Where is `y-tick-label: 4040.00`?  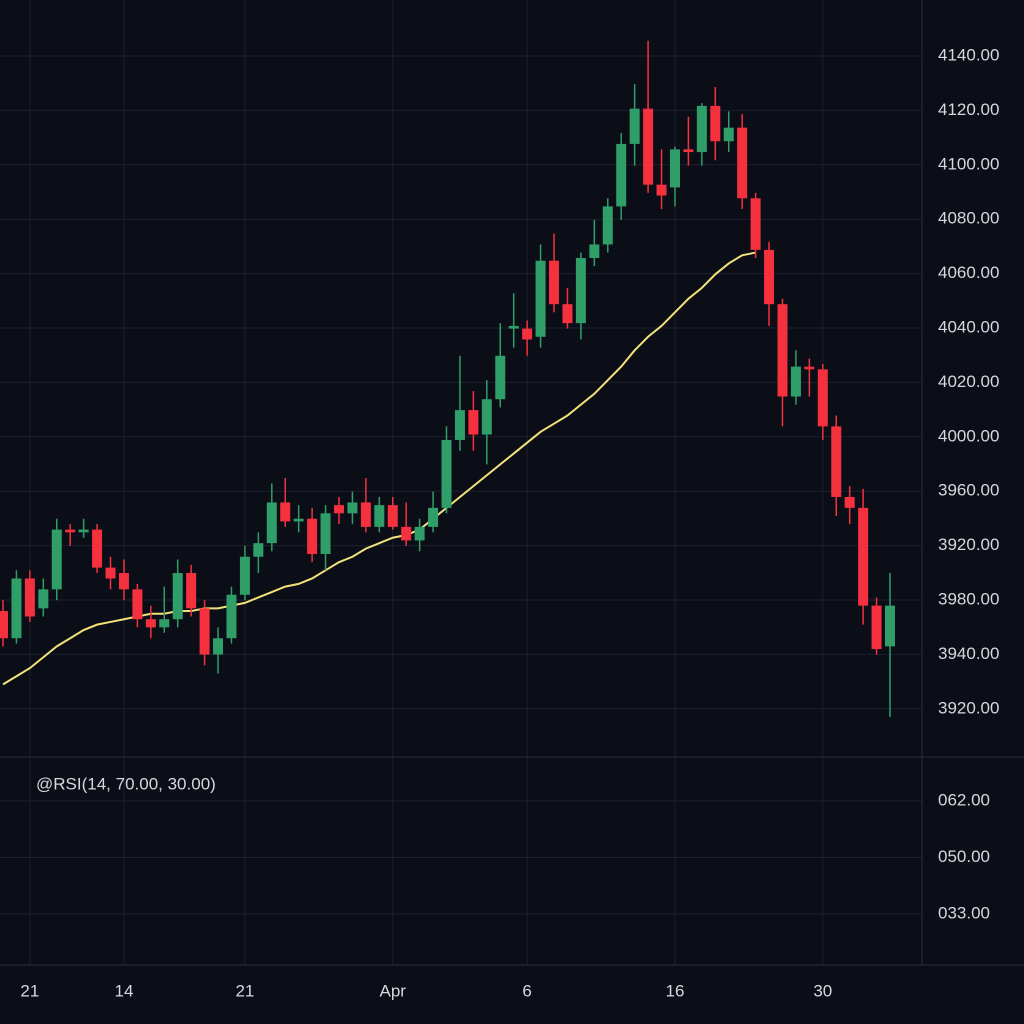 y-tick-label: 4040.00 is located at coordinates (968, 326).